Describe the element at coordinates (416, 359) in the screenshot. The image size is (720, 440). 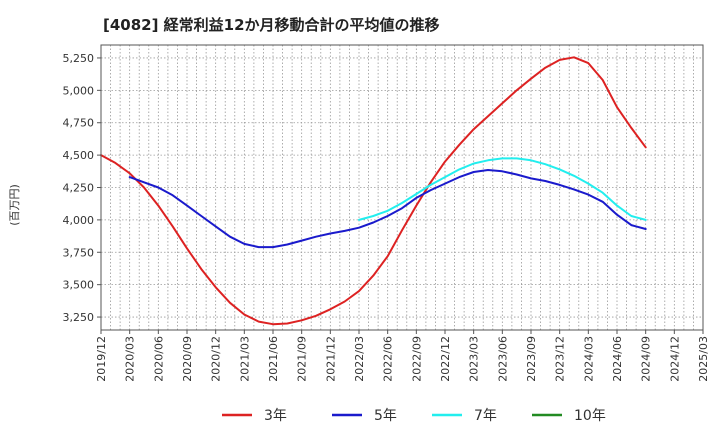
I see `x-tick-label: 2022/09` at that location.